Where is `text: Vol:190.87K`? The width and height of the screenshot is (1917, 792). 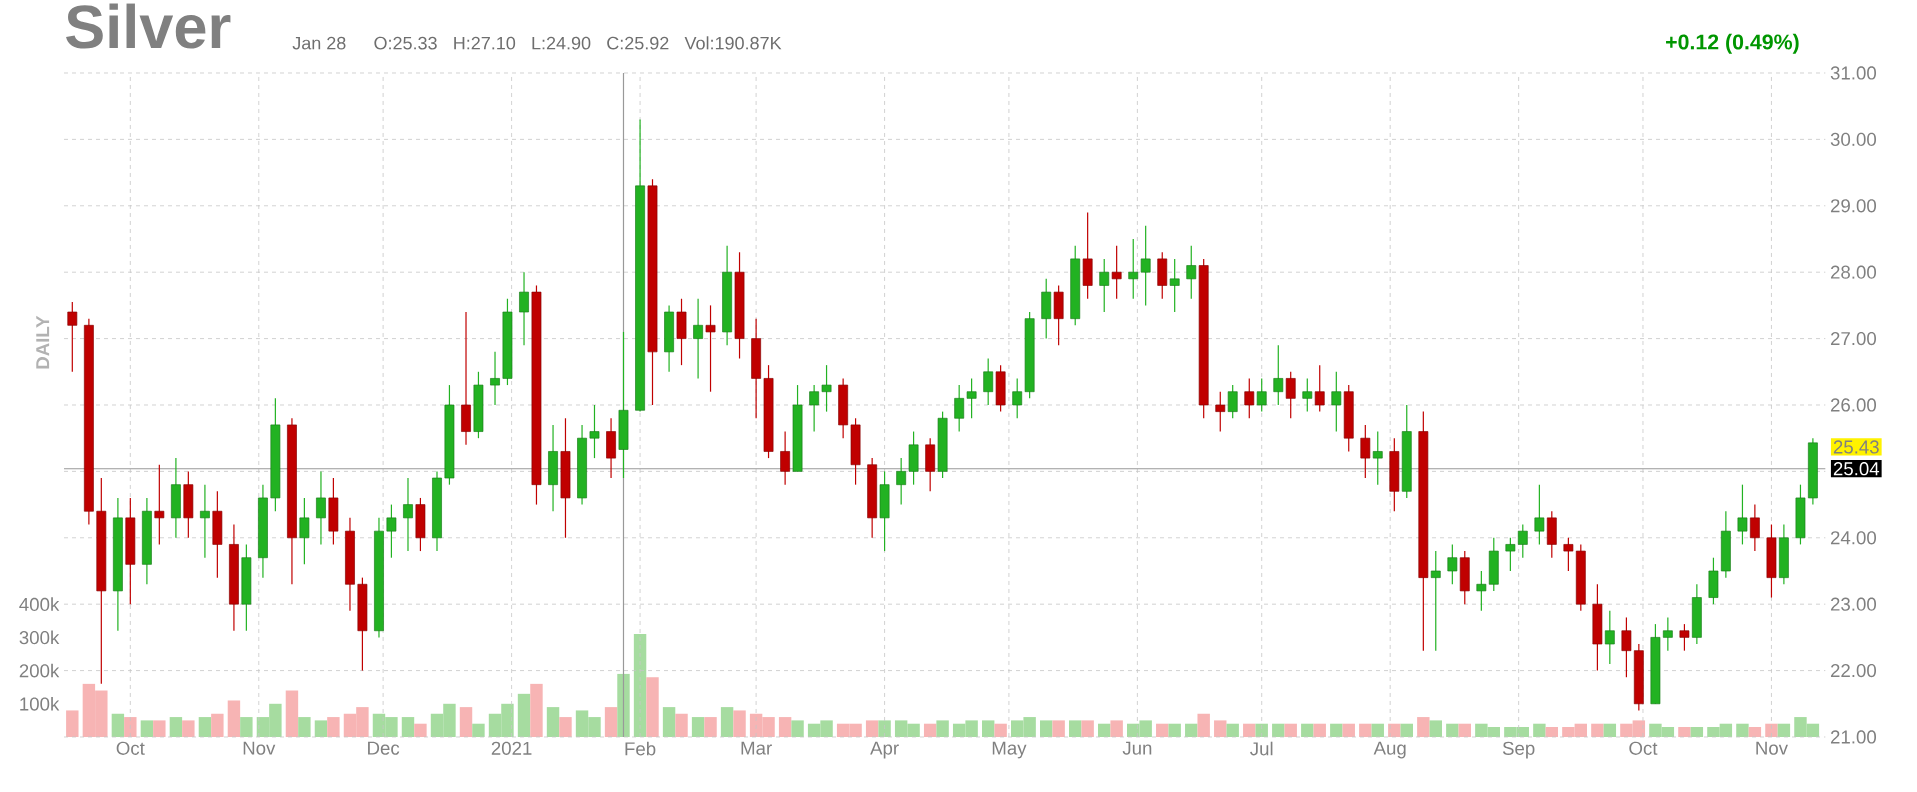 text: Vol:190.87K is located at coordinates (733, 43).